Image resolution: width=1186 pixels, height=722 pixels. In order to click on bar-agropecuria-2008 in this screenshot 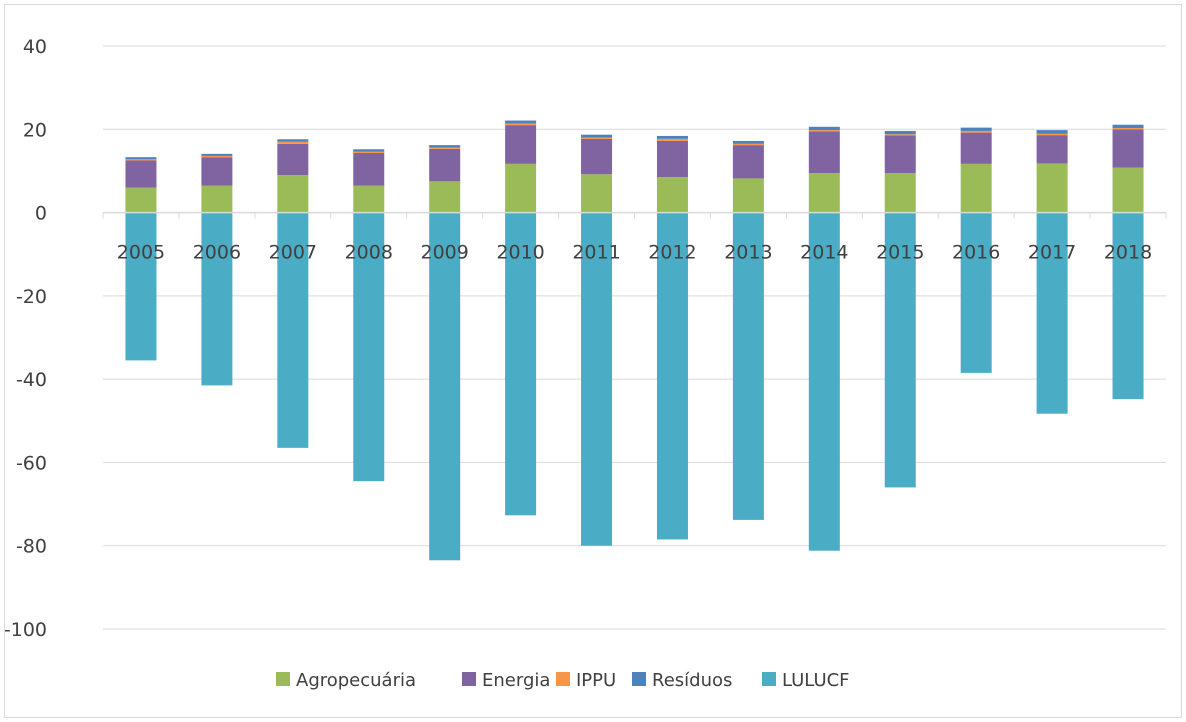, I will do `click(369, 199)`.